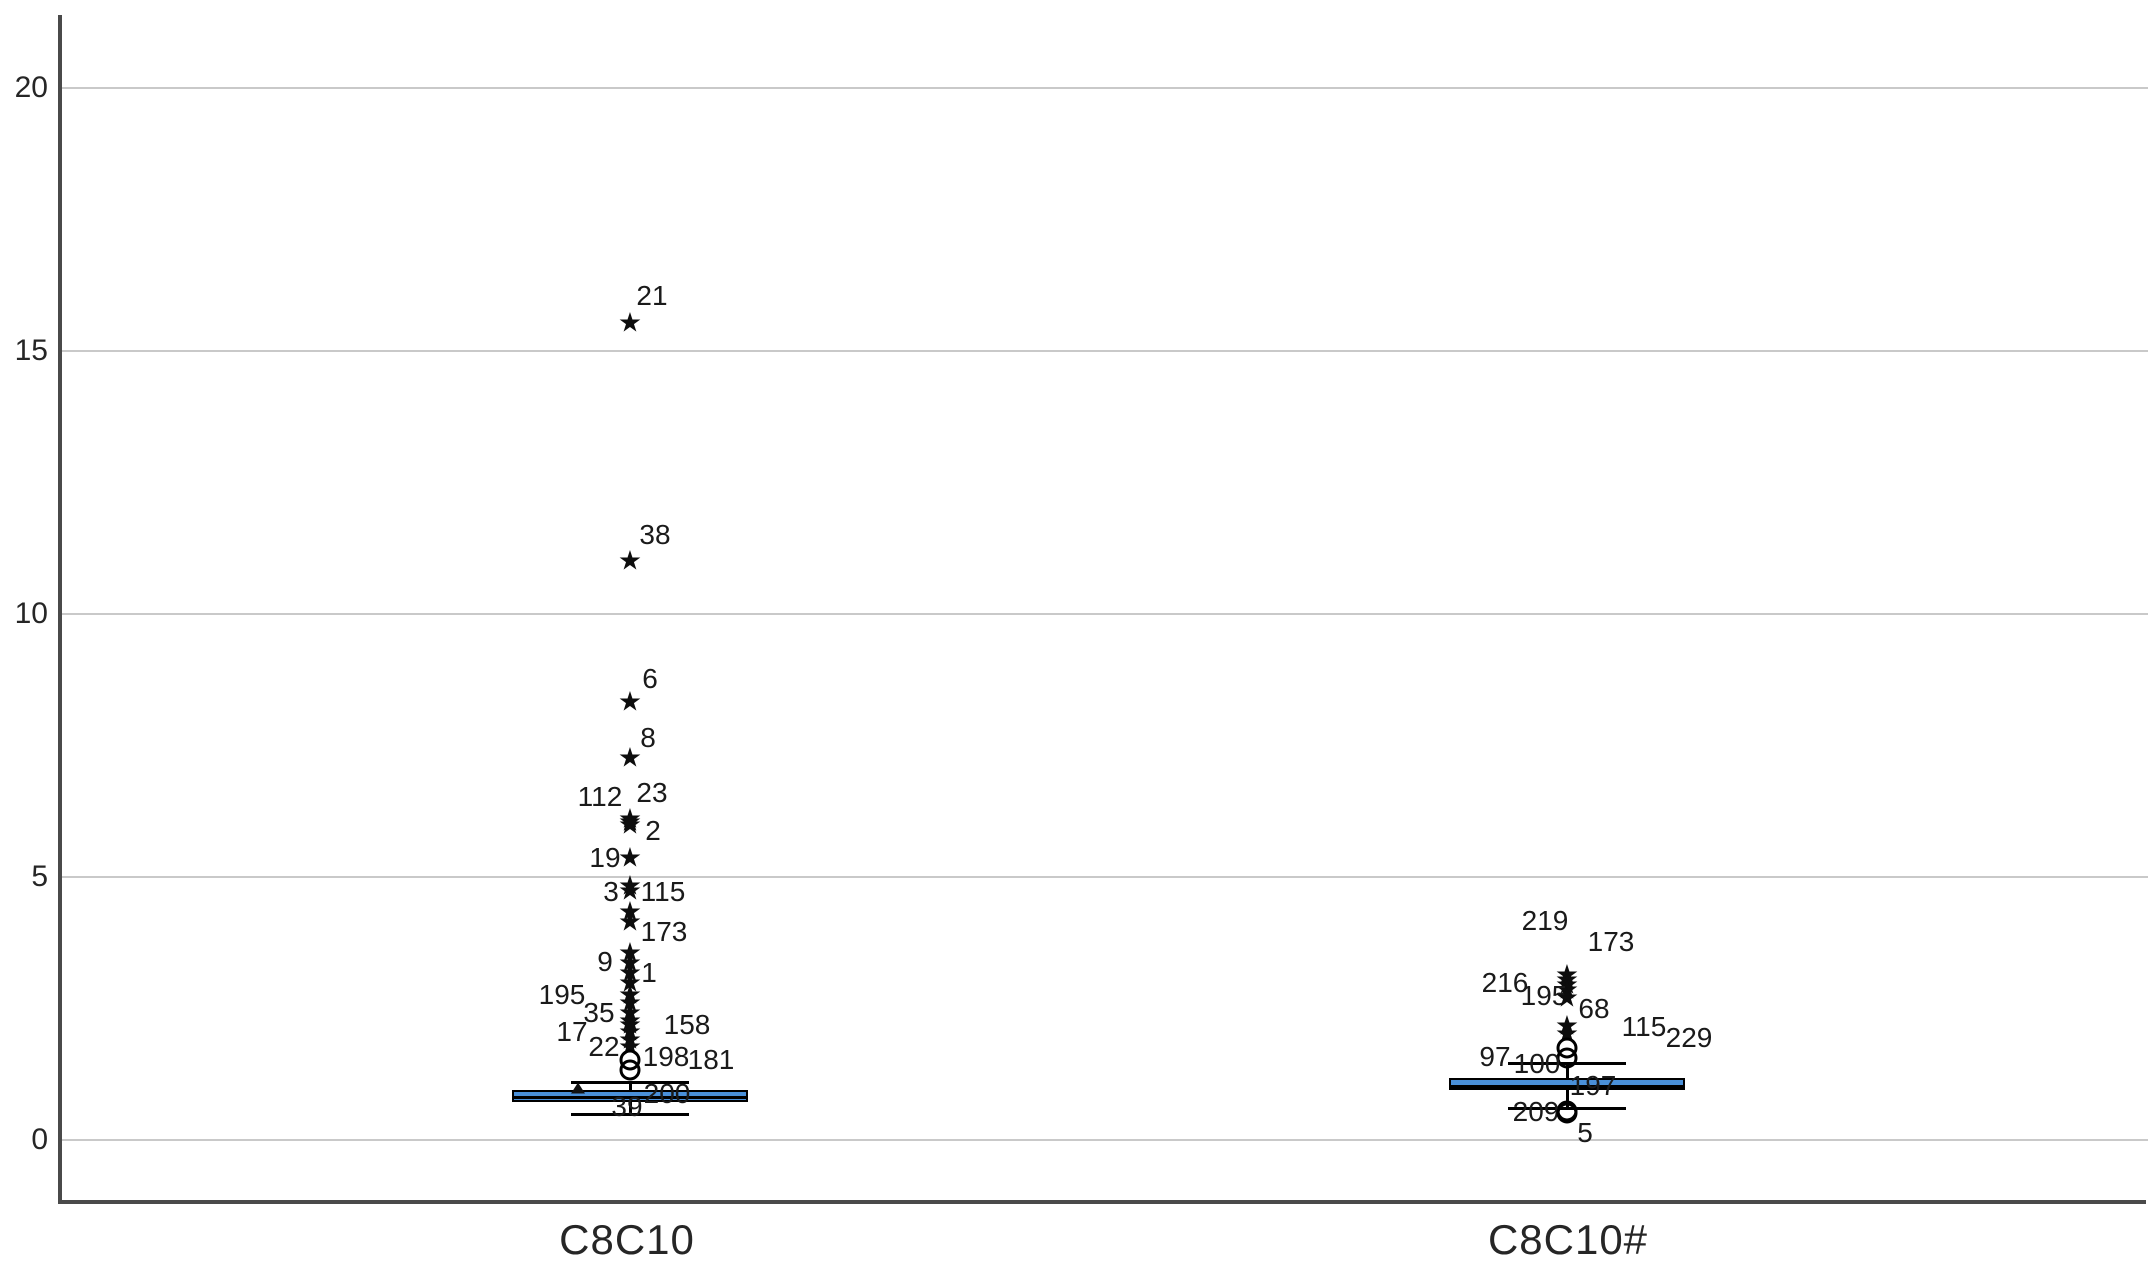 Image resolution: width=2150 pixels, height=1285 pixels. I want to click on case-label: 22, so click(604, 1046).